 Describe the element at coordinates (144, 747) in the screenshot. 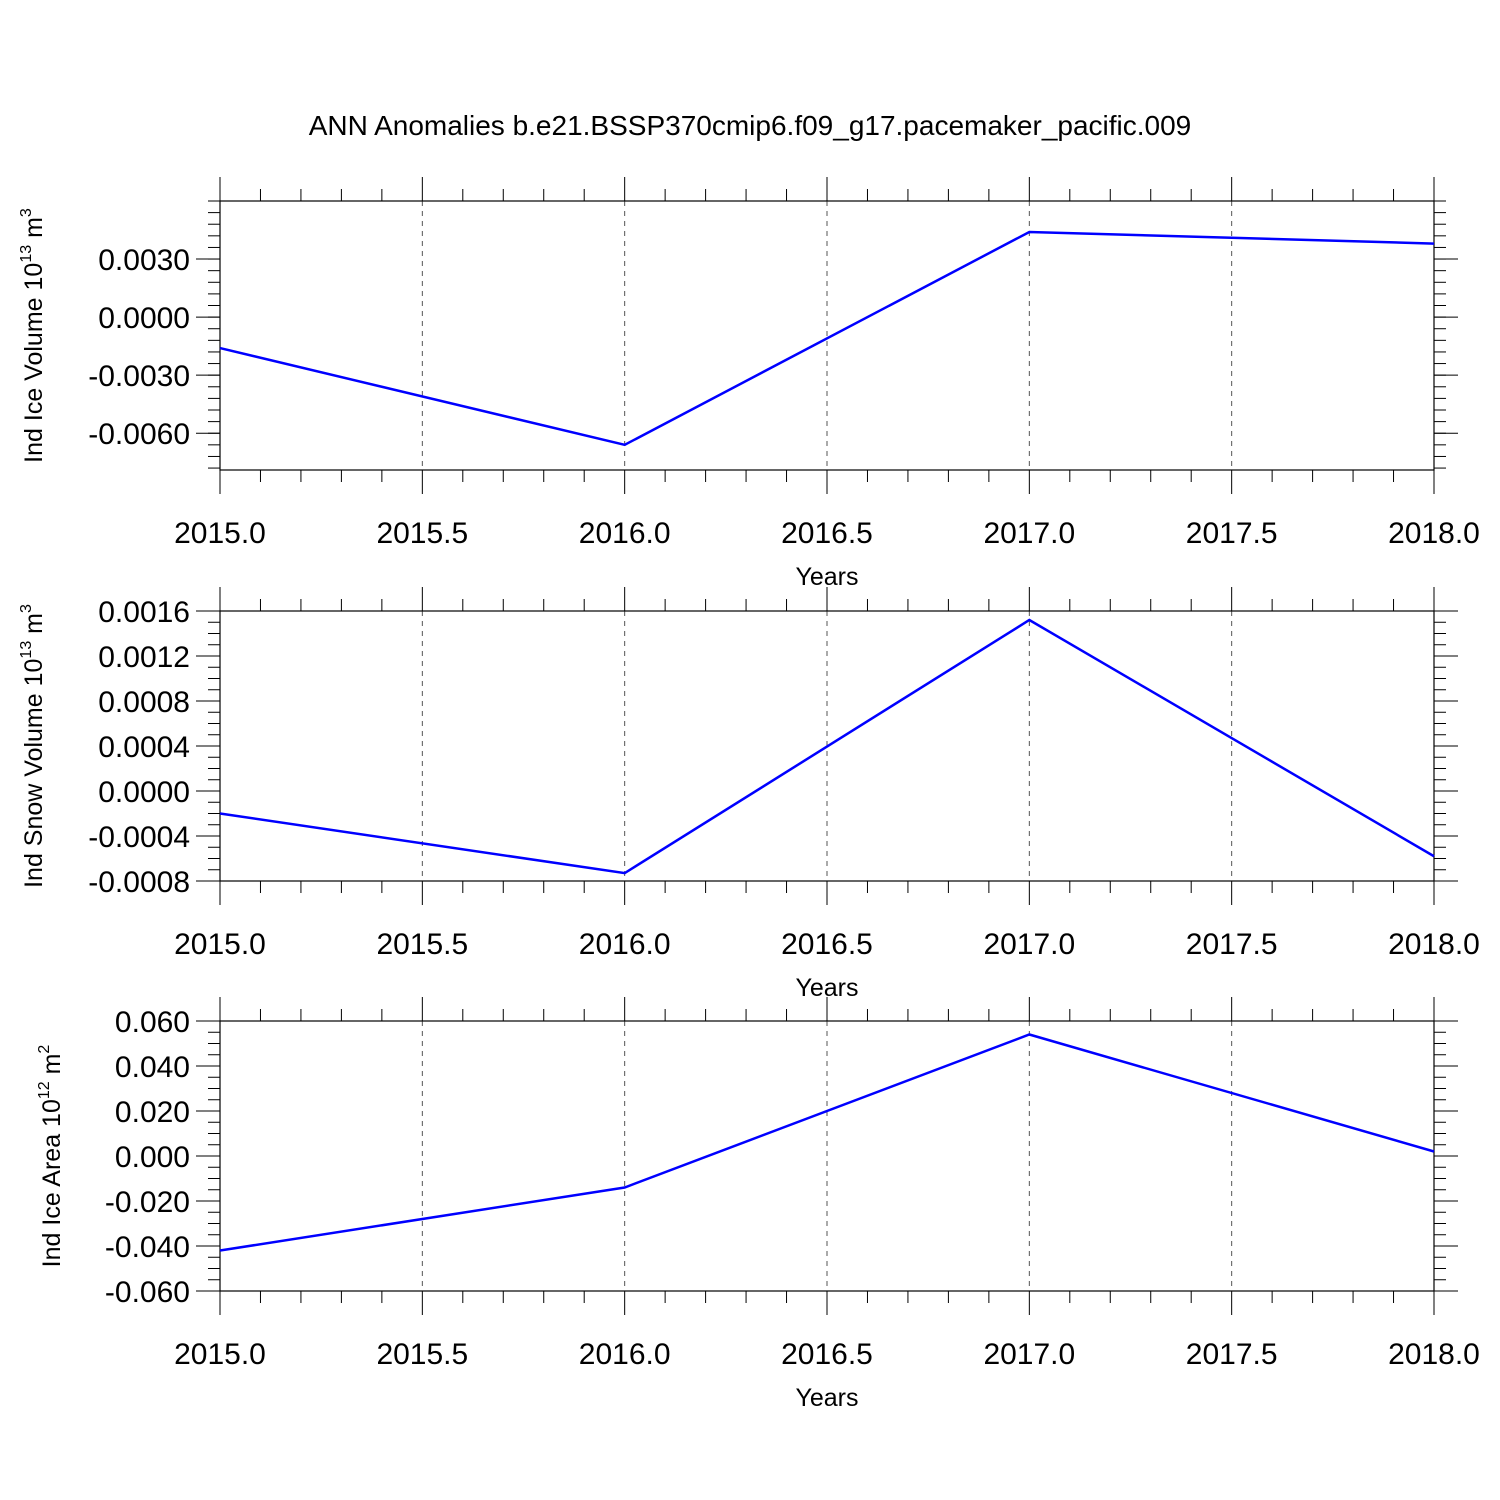

I see `y-tick-label: 0.0004` at that location.